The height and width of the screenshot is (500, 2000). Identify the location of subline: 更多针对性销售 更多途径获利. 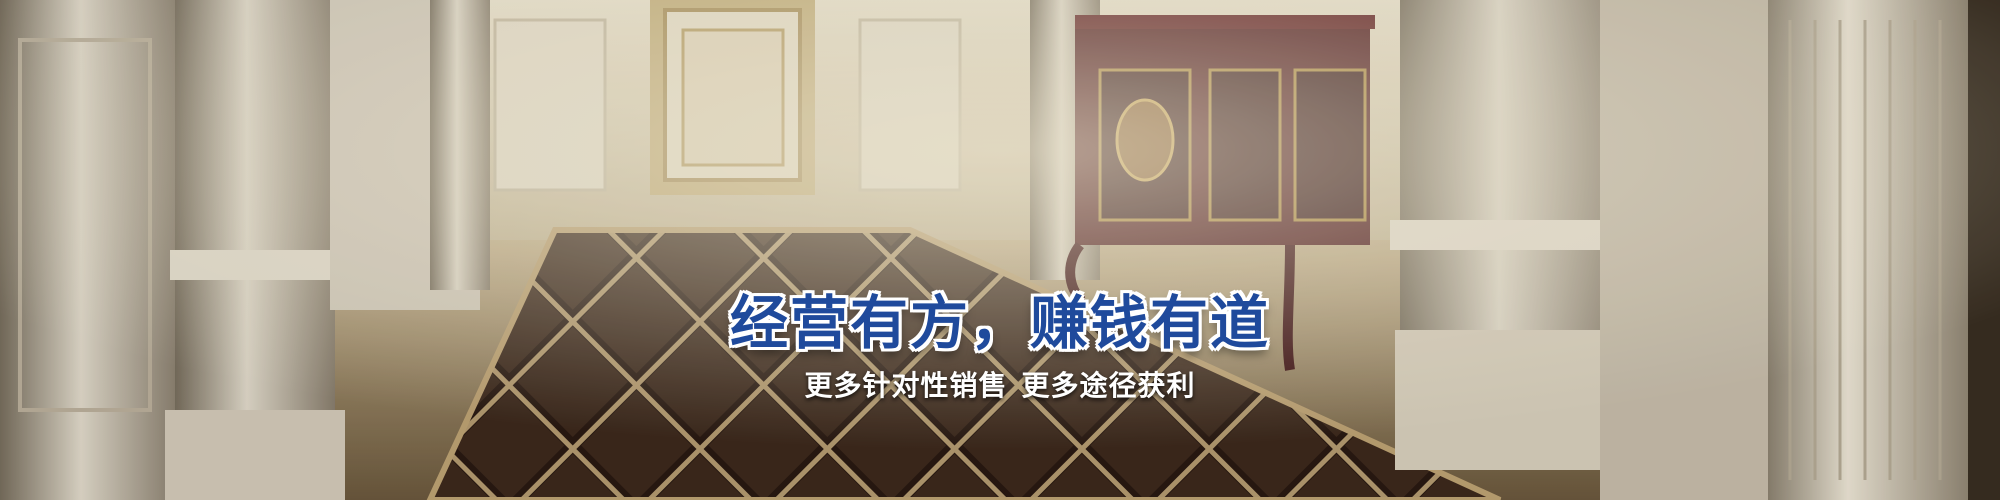
(1000, 384).